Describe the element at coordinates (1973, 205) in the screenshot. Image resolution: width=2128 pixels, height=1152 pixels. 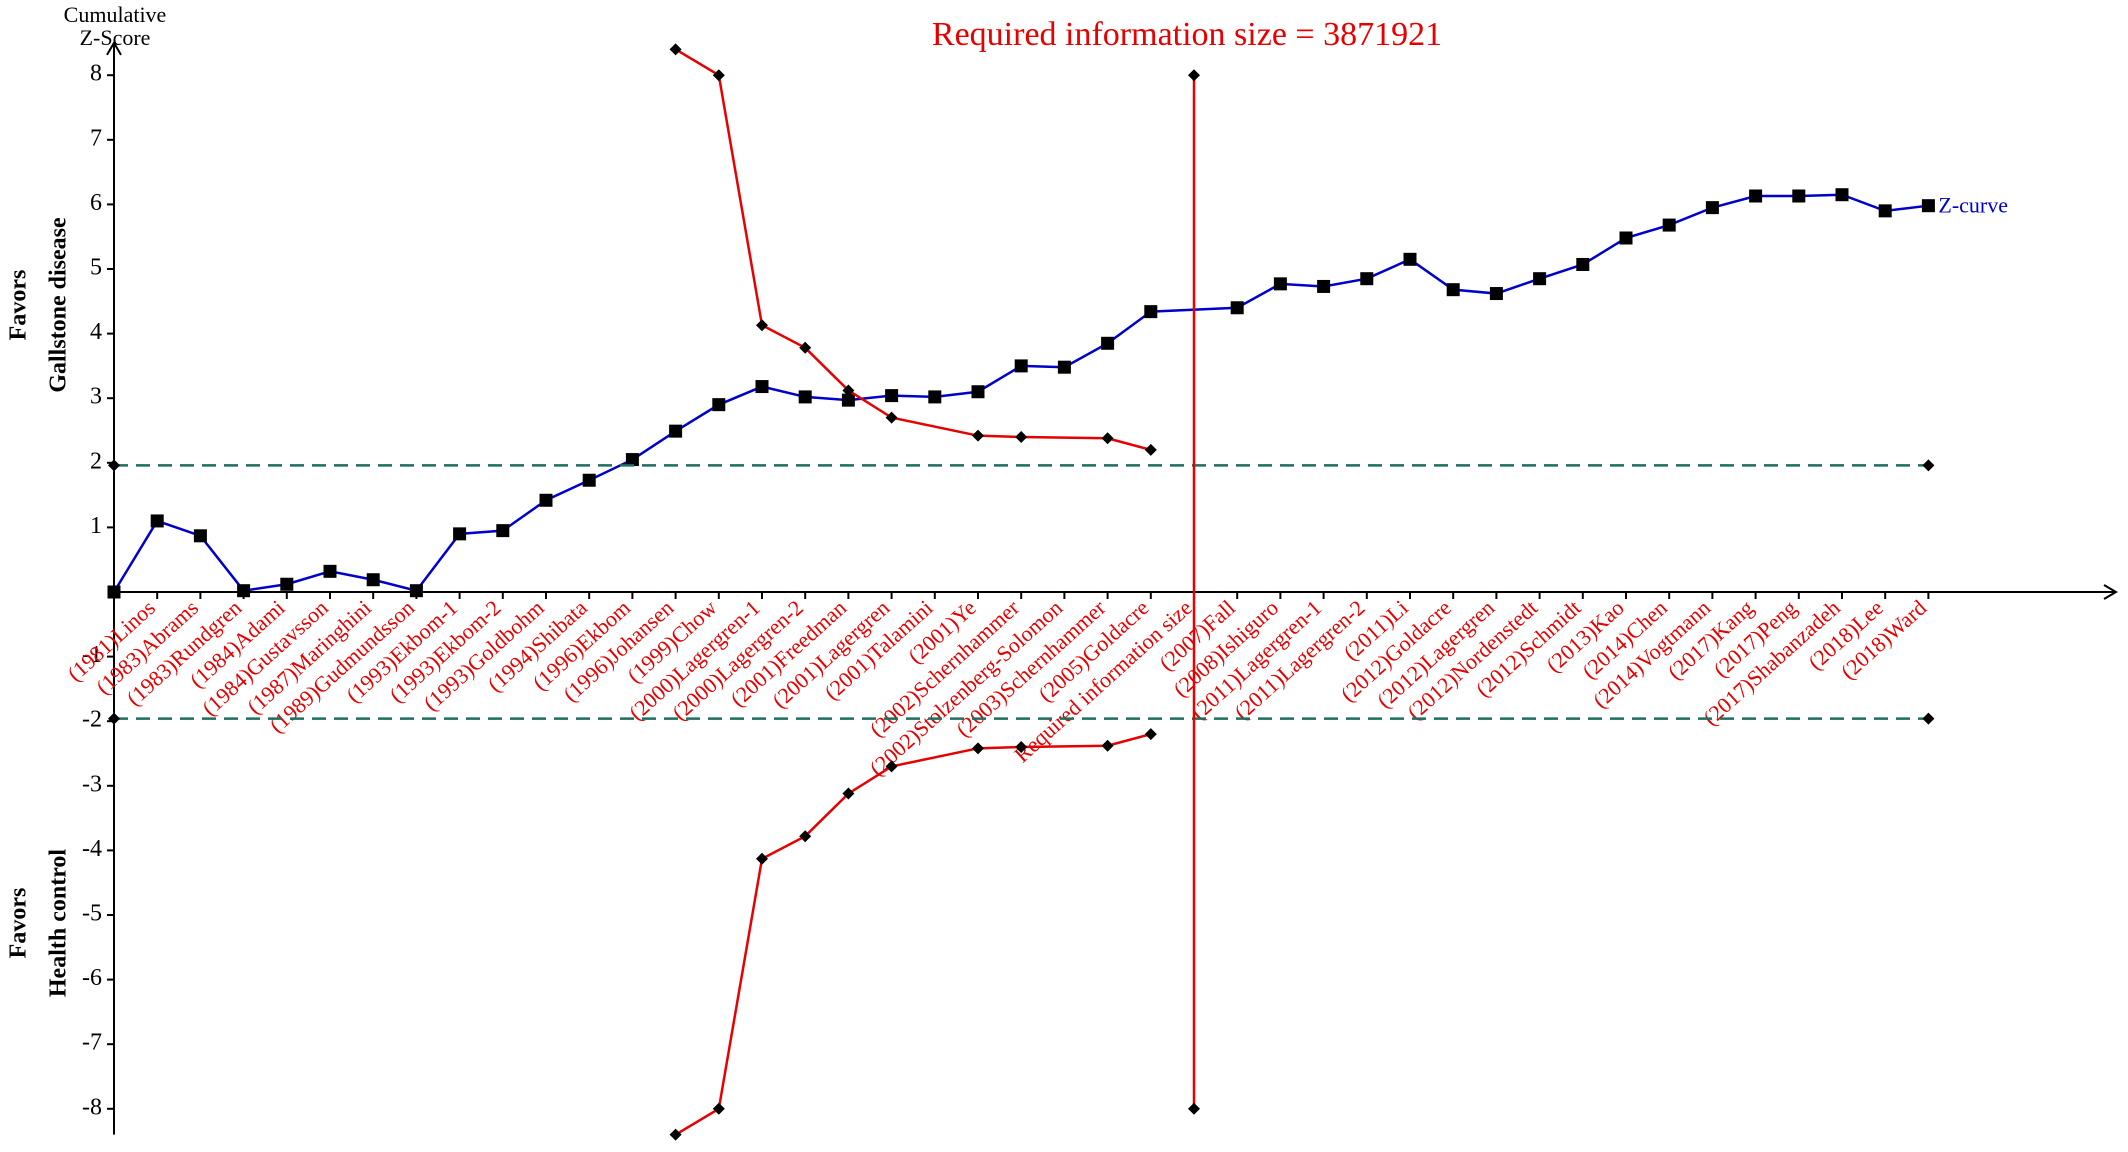
I see `series-label: Z-curve` at that location.